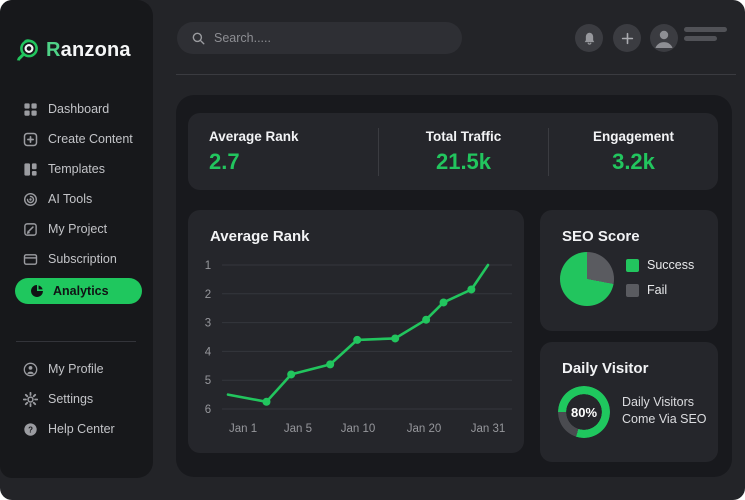 The width and height of the screenshot is (745, 500). Describe the element at coordinates (208, 324) in the screenshot. I see `svg-text: 3` at that location.